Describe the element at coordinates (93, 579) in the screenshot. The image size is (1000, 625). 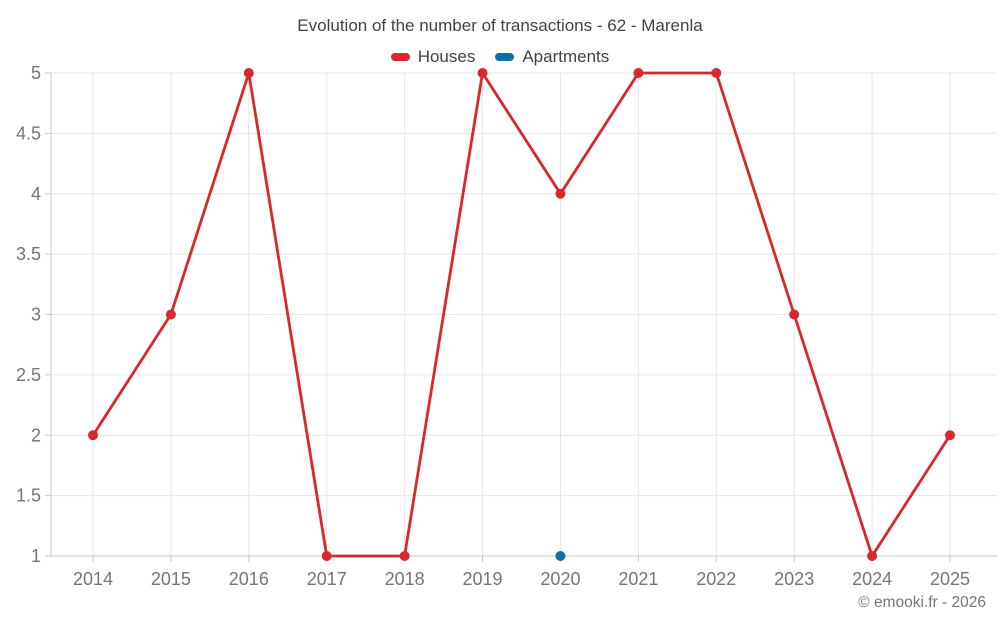
I see `x-tick-label: 2014` at that location.